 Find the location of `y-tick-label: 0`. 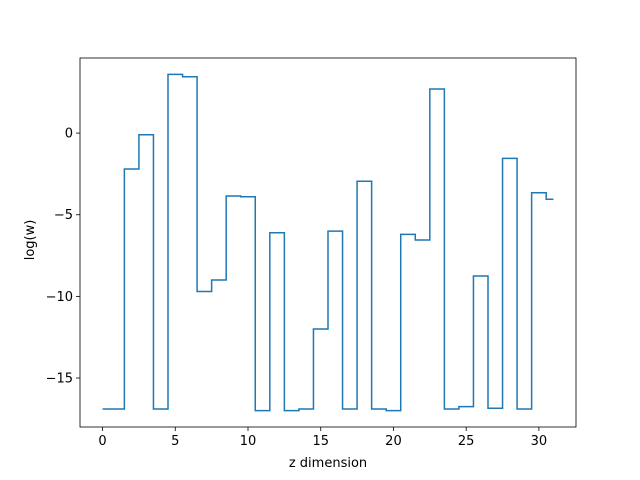

y-tick-label: 0 is located at coordinates (69, 134).